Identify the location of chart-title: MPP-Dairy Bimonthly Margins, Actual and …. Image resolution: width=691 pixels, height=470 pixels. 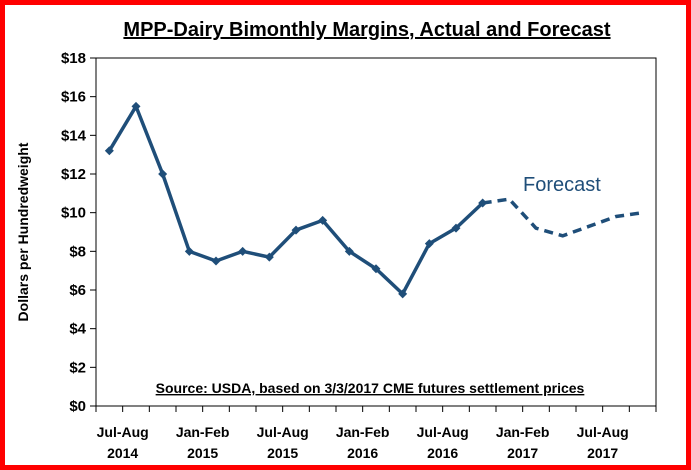
(366, 30).